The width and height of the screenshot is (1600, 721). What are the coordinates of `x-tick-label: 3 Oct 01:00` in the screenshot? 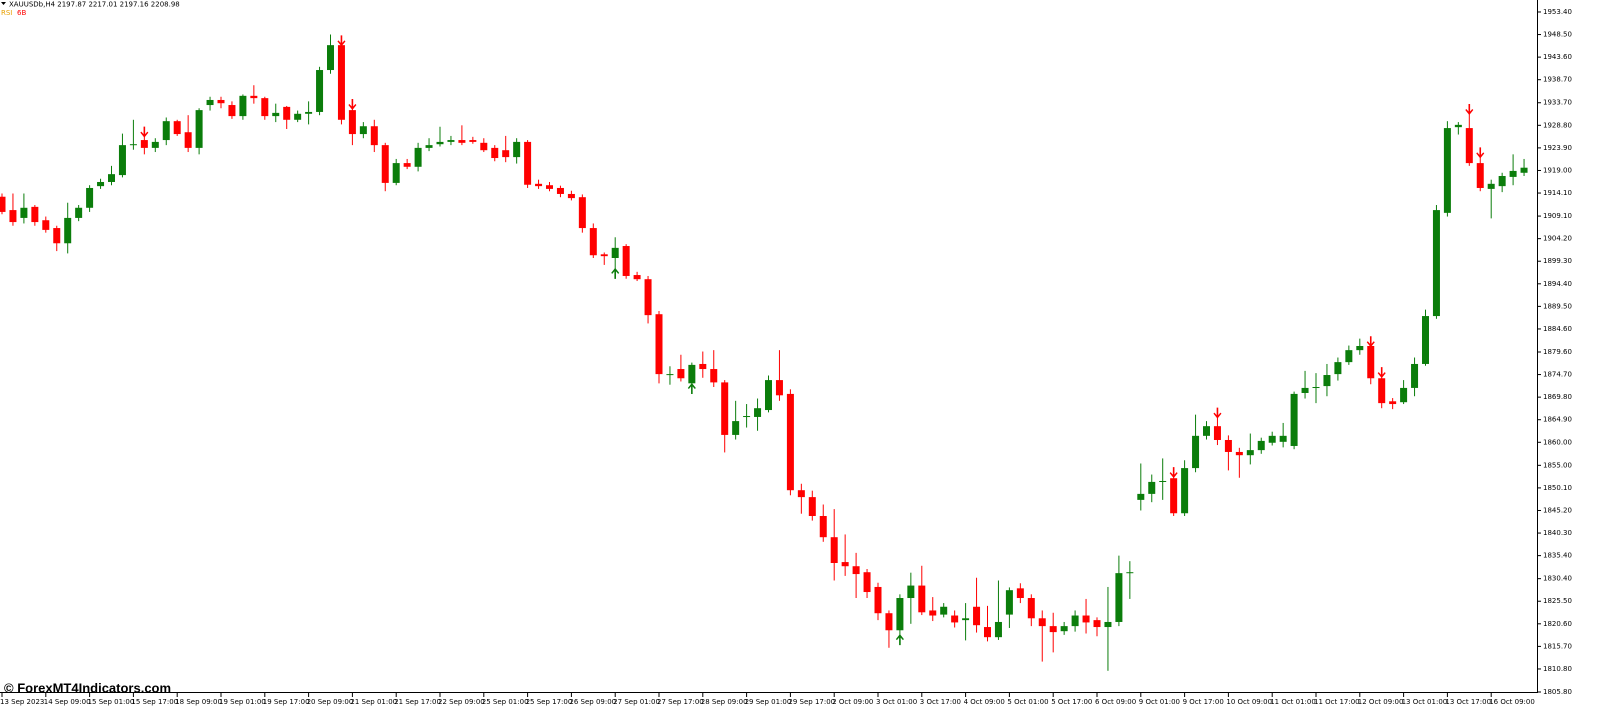 It's located at (896, 702).